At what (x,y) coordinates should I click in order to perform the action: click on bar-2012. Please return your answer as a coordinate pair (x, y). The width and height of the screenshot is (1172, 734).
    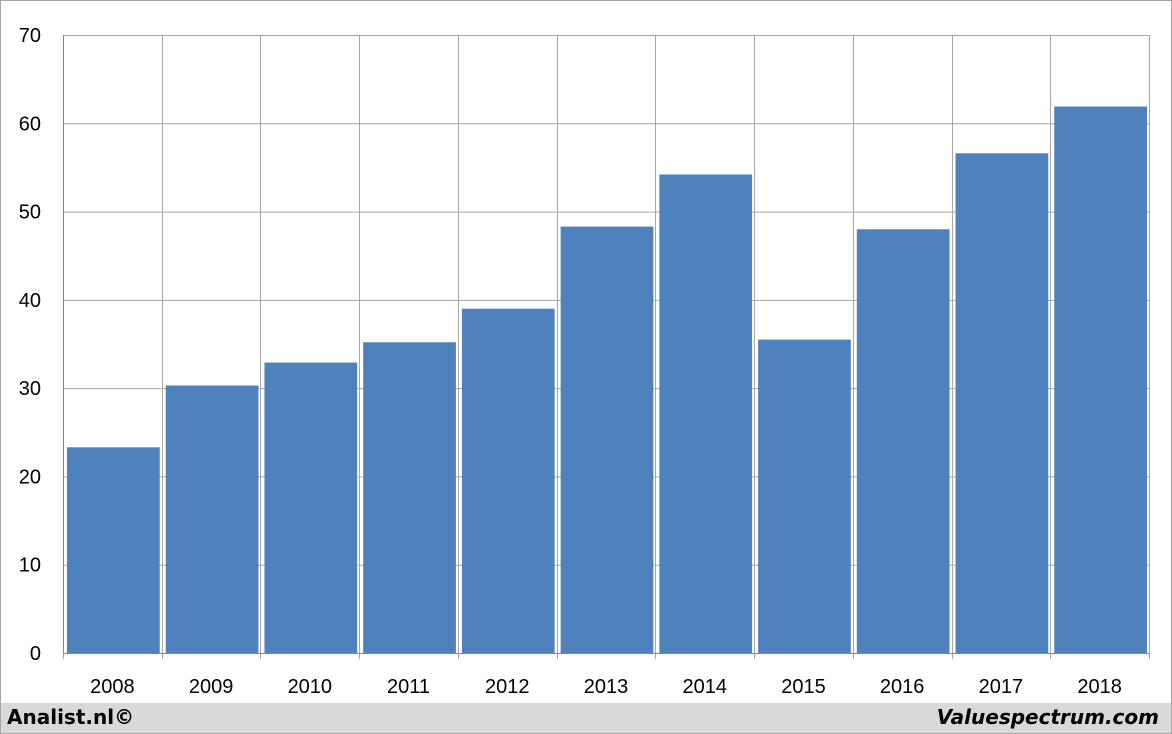
    Looking at the image, I should click on (508, 480).